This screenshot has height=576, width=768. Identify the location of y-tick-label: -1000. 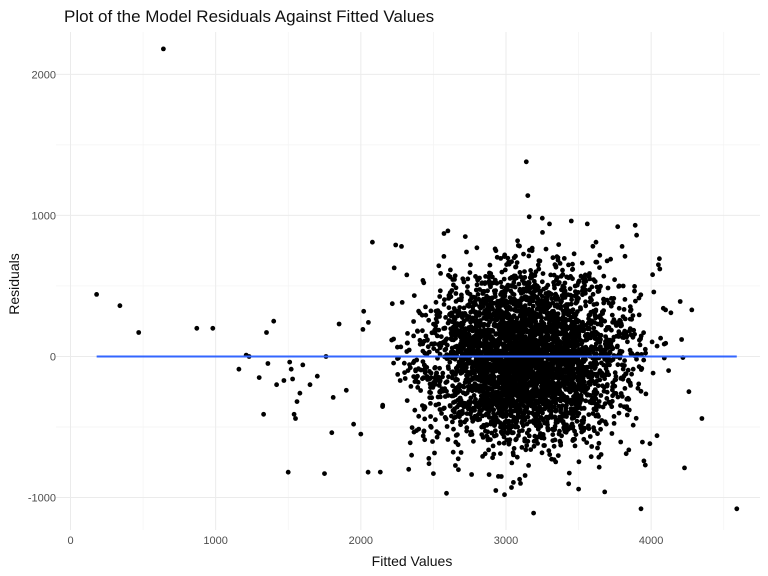
(42, 499).